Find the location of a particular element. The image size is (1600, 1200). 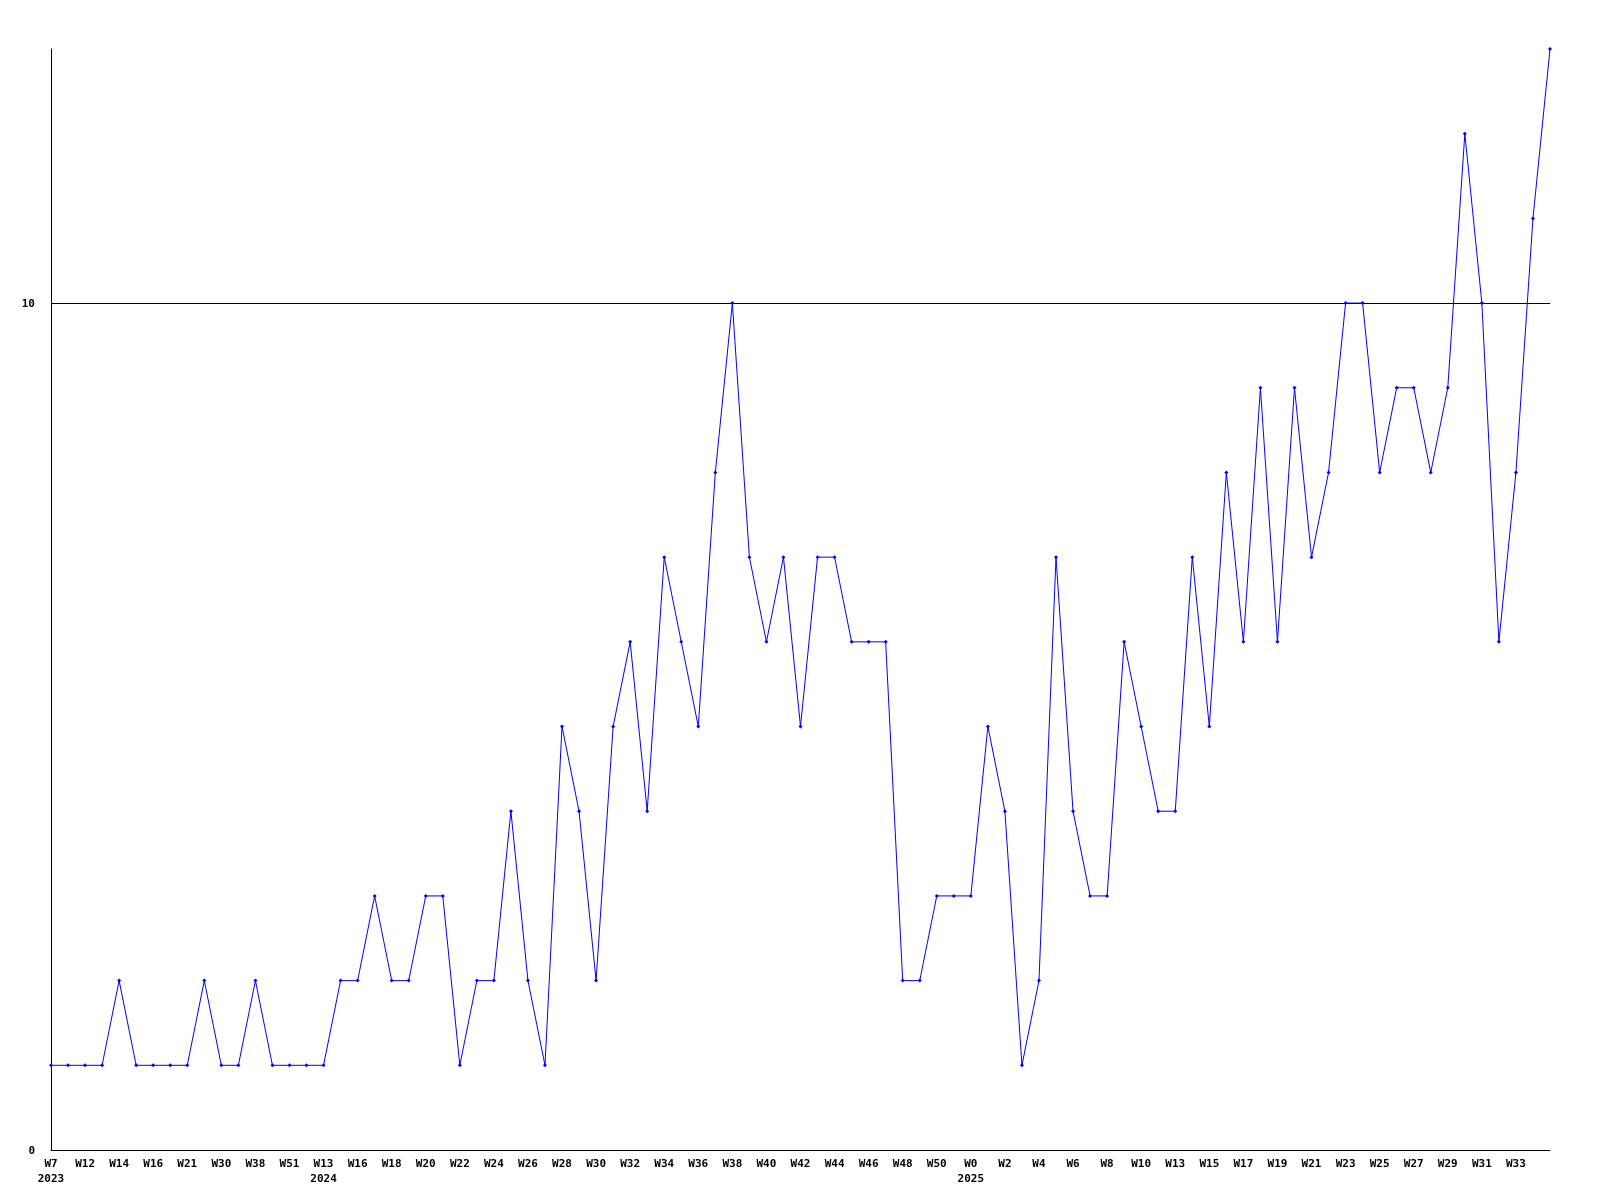

x-tick-label: W44 is located at coordinates (834, 1163).